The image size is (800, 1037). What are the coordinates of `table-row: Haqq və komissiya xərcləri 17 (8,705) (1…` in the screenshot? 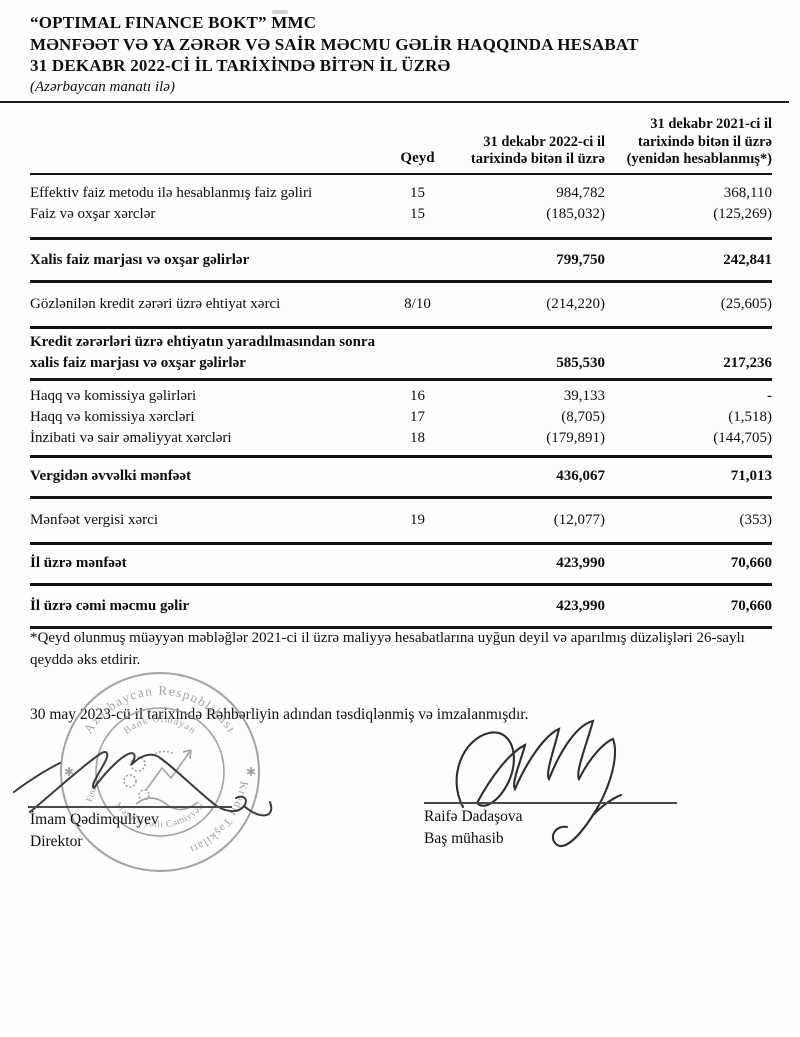 It's located at (401, 416).